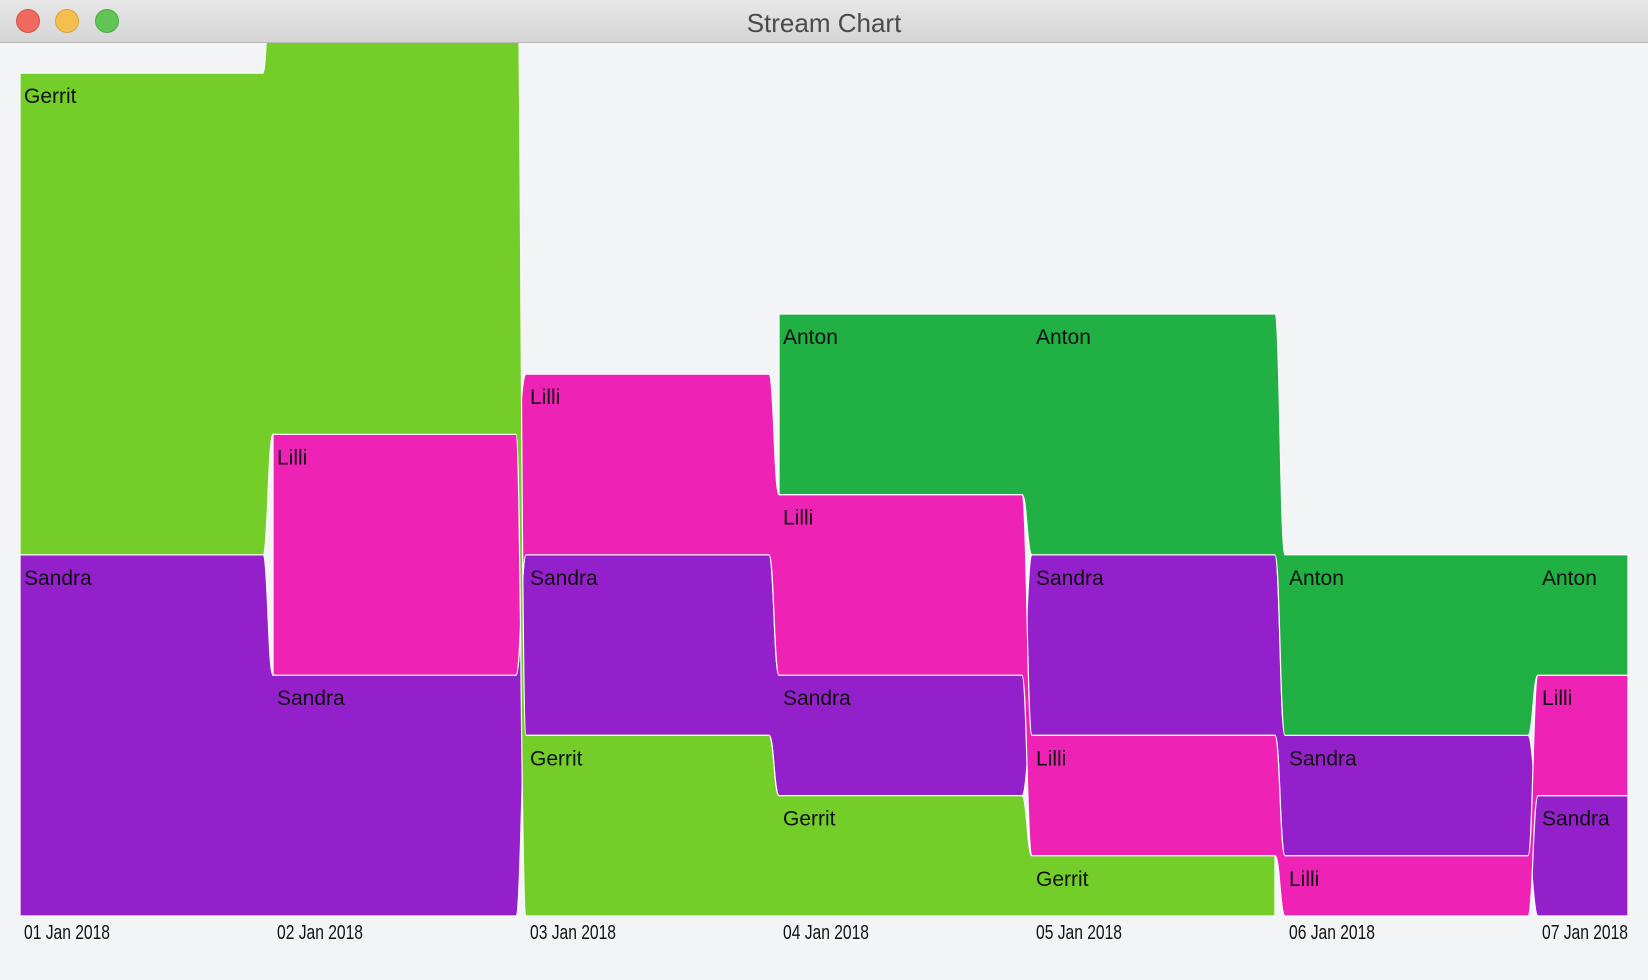 The height and width of the screenshot is (980, 1648). What do you see at coordinates (28, 21) in the screenshot?
I see `close-window-button` at bounding box center [28, 21].